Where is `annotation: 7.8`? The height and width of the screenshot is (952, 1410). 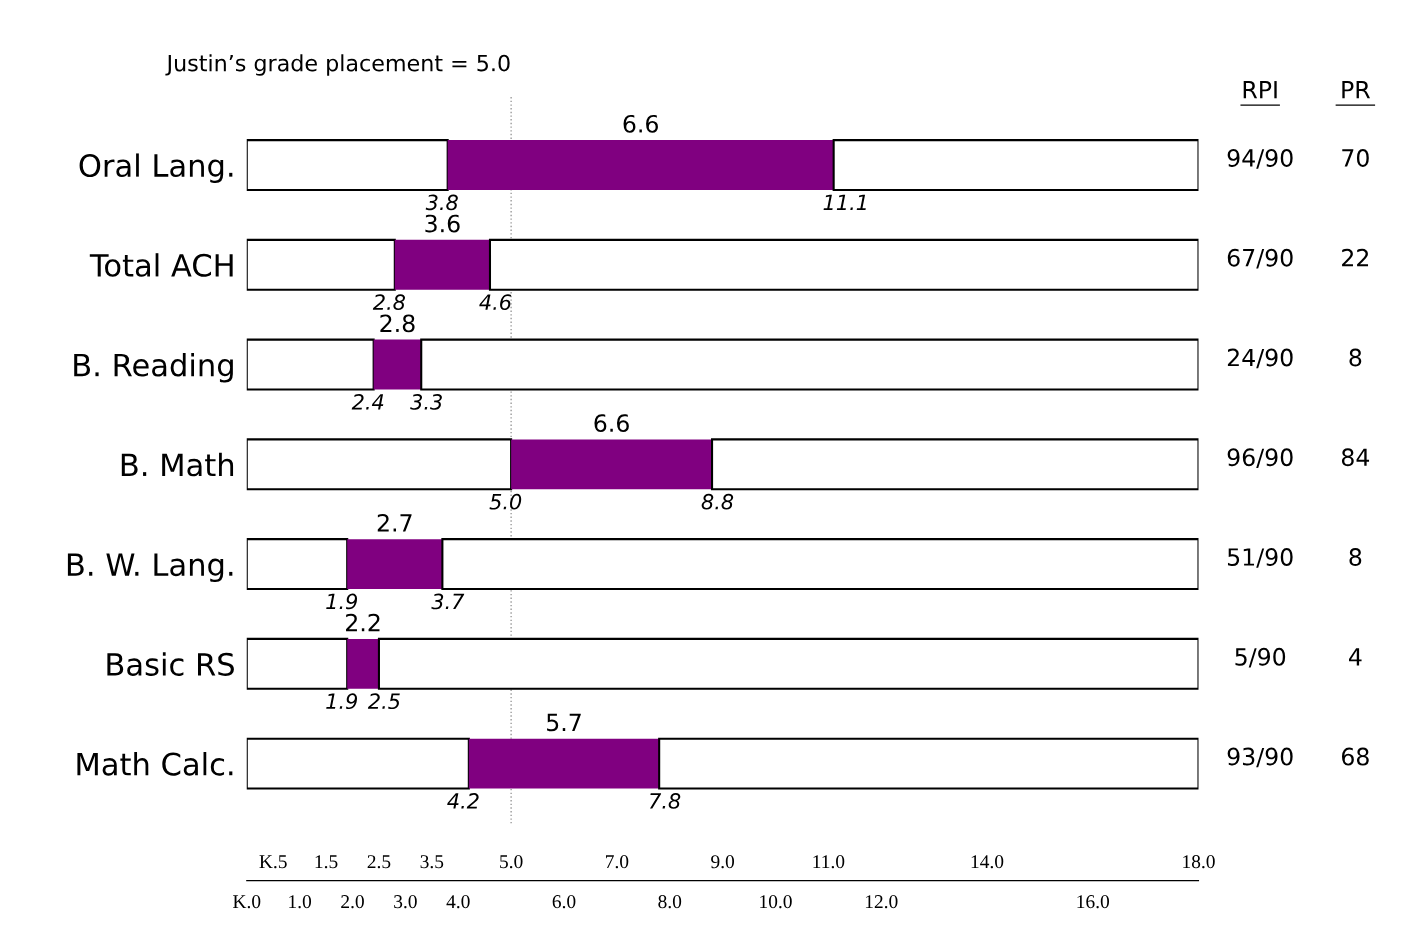 annotation: 7.8 is located at coordinates (665, 801).